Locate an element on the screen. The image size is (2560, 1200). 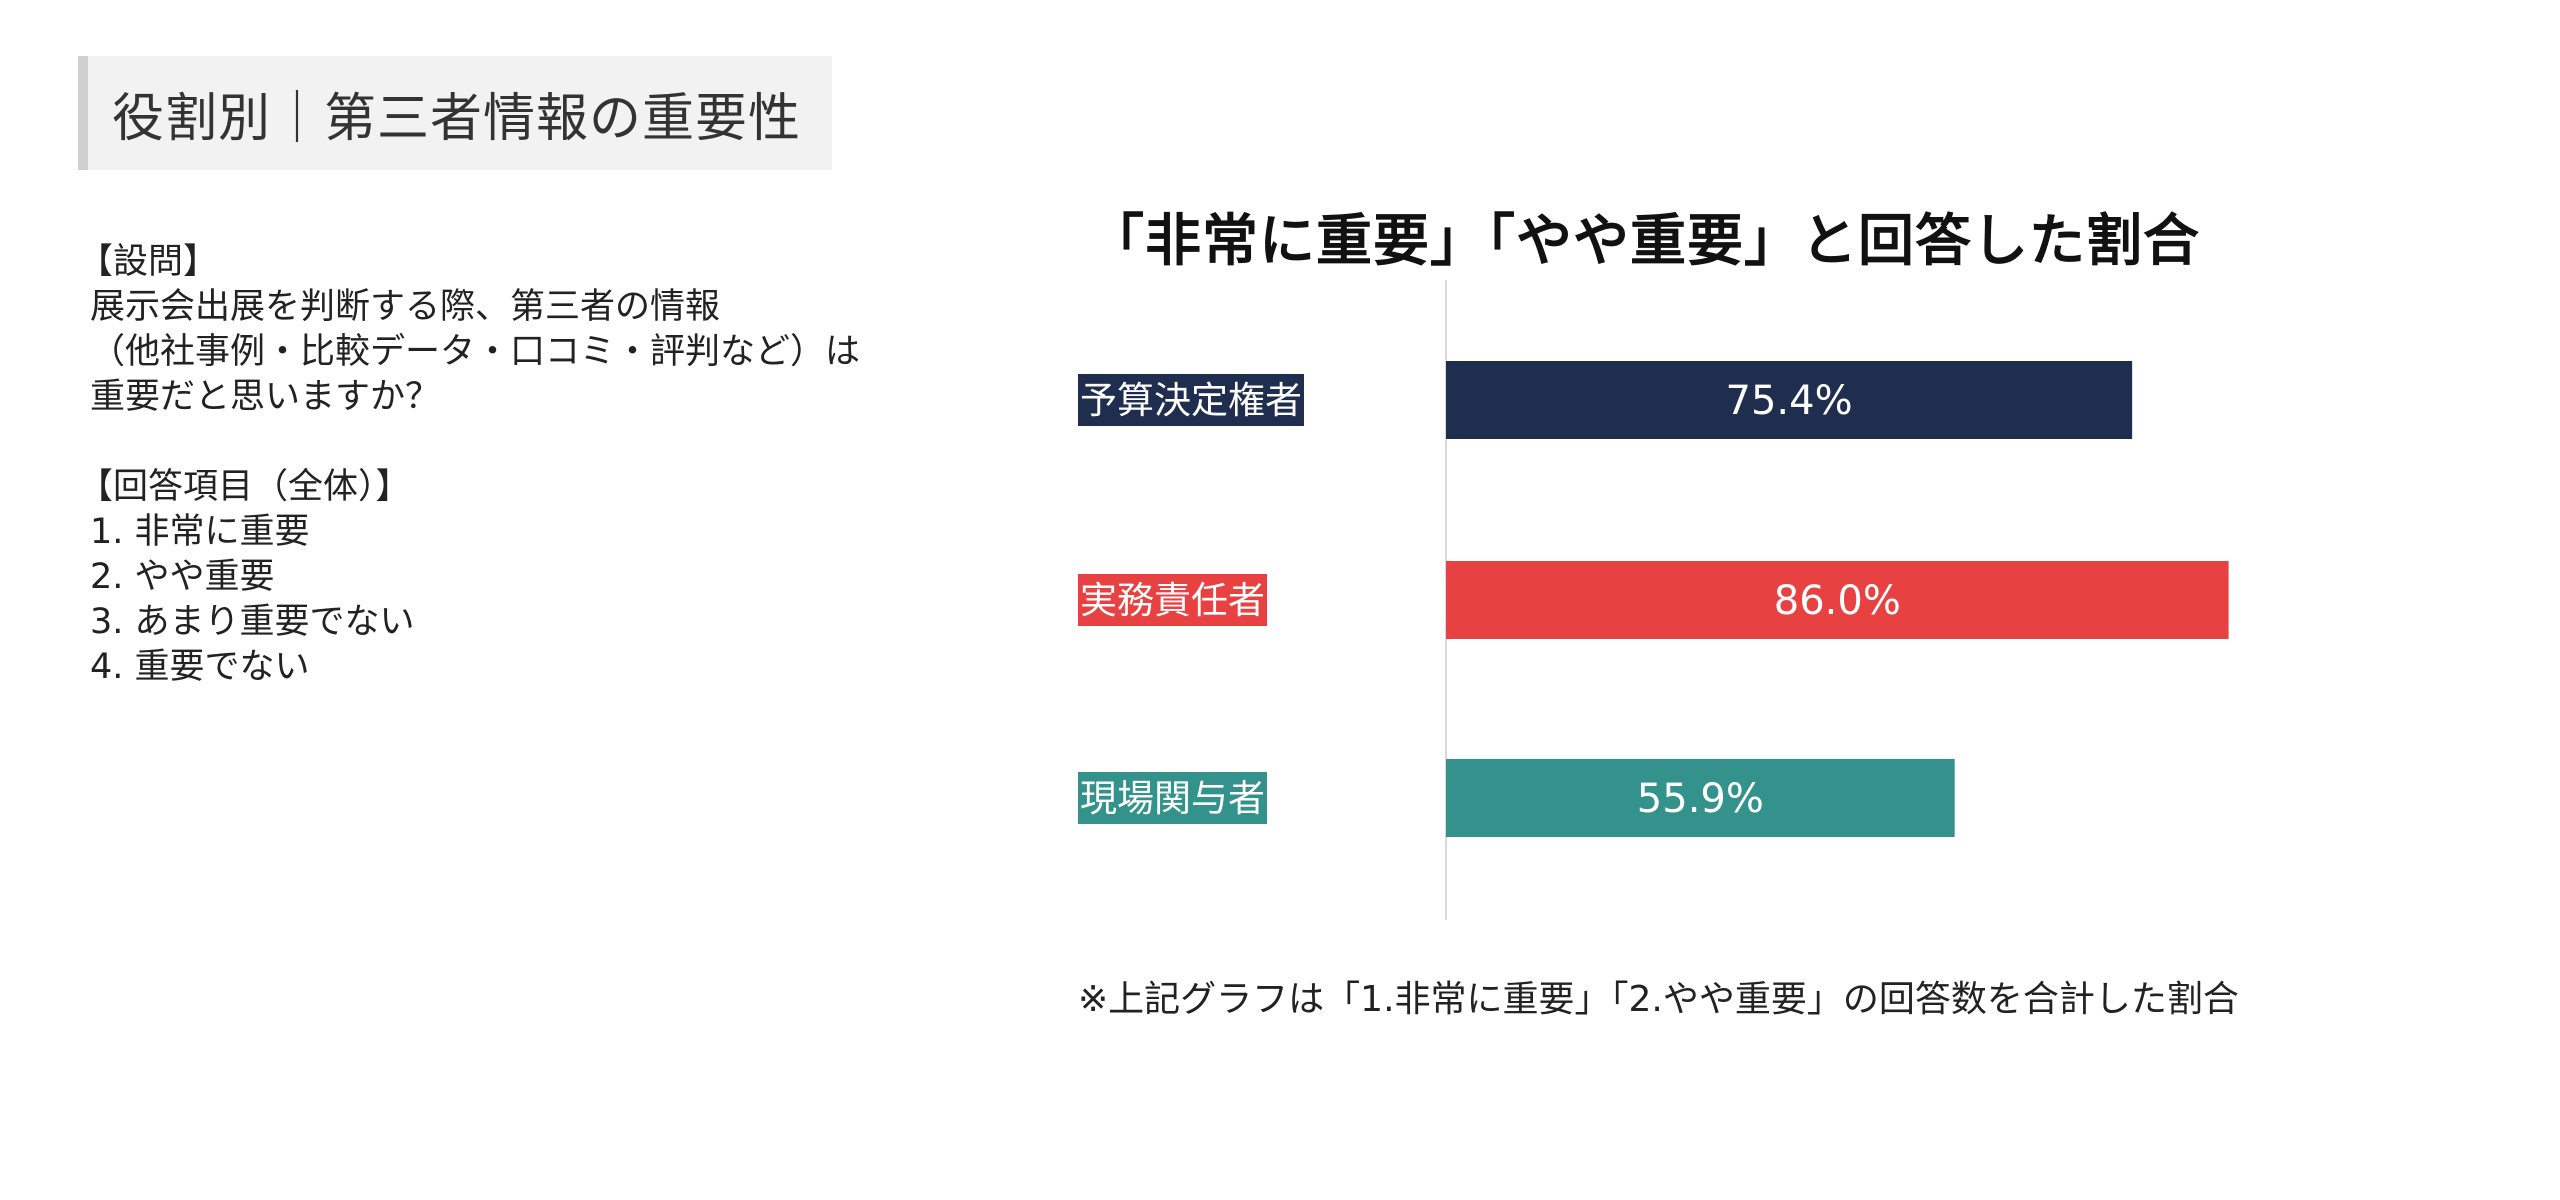
bar-value-label: 55.9% is located at coordinates (1700, 799).